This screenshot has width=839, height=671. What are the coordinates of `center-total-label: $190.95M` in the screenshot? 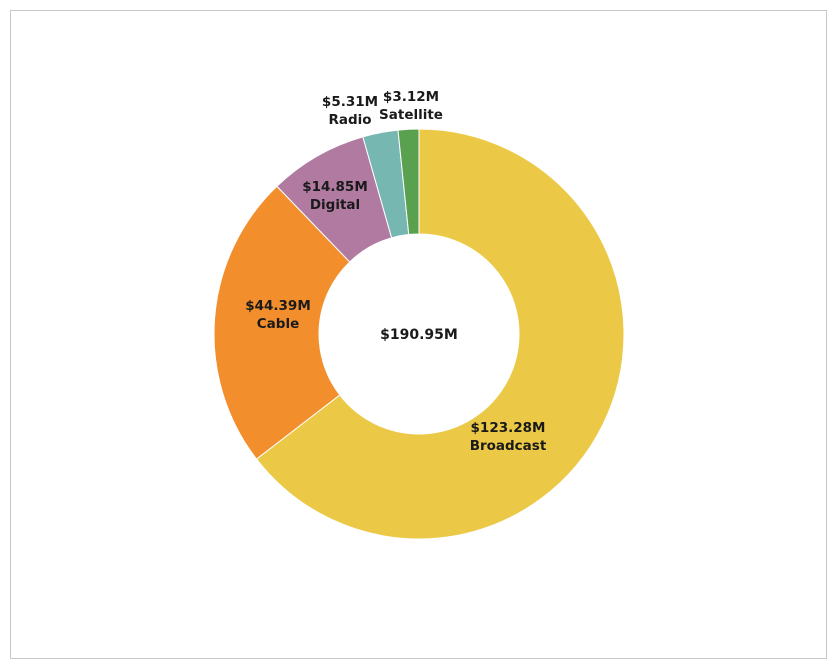 It's located at (419, 335).